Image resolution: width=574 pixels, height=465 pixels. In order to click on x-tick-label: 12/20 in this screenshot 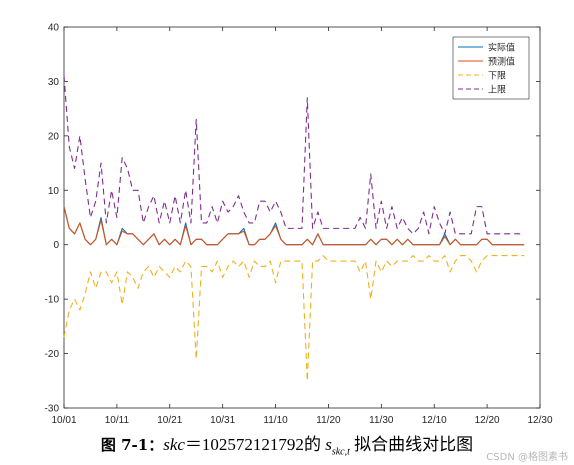, I will do `click(487, 420)`.